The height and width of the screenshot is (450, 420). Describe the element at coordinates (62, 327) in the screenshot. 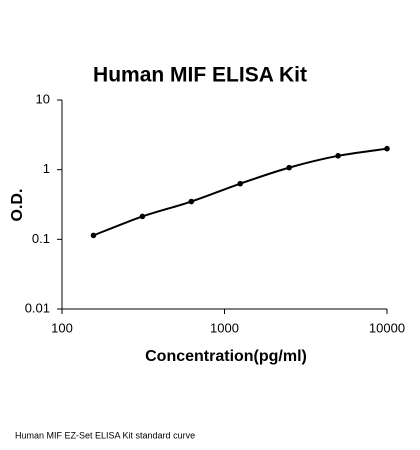

I see `x-tick-label: 100` at that location.